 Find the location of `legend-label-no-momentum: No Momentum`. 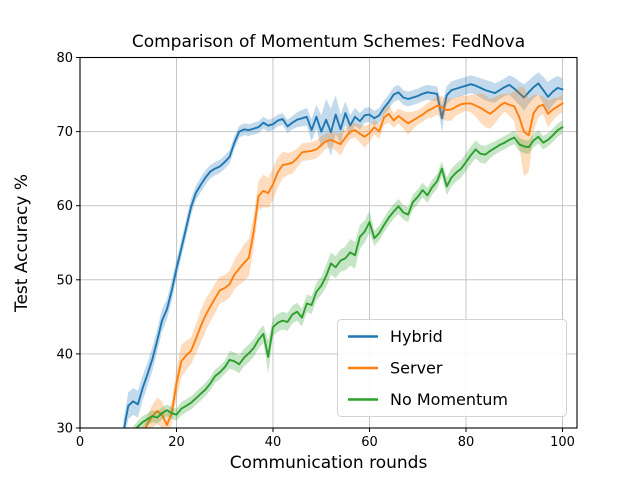

legend-label-no-momentum: No Momentum is located at coordinates (449, 399).